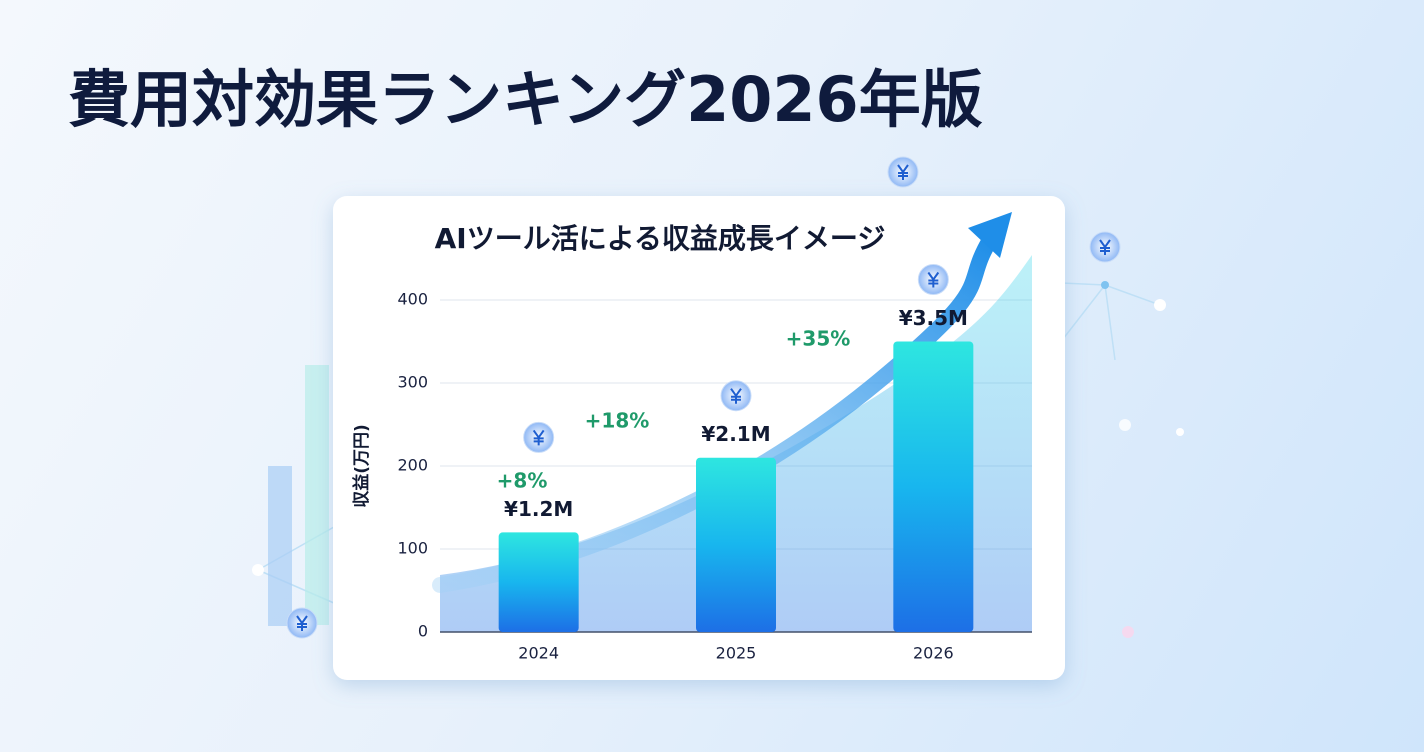 The height and width of the screenshot is (756, 1424). I want to click on x-tick-label: 2024, so click(538, 653).